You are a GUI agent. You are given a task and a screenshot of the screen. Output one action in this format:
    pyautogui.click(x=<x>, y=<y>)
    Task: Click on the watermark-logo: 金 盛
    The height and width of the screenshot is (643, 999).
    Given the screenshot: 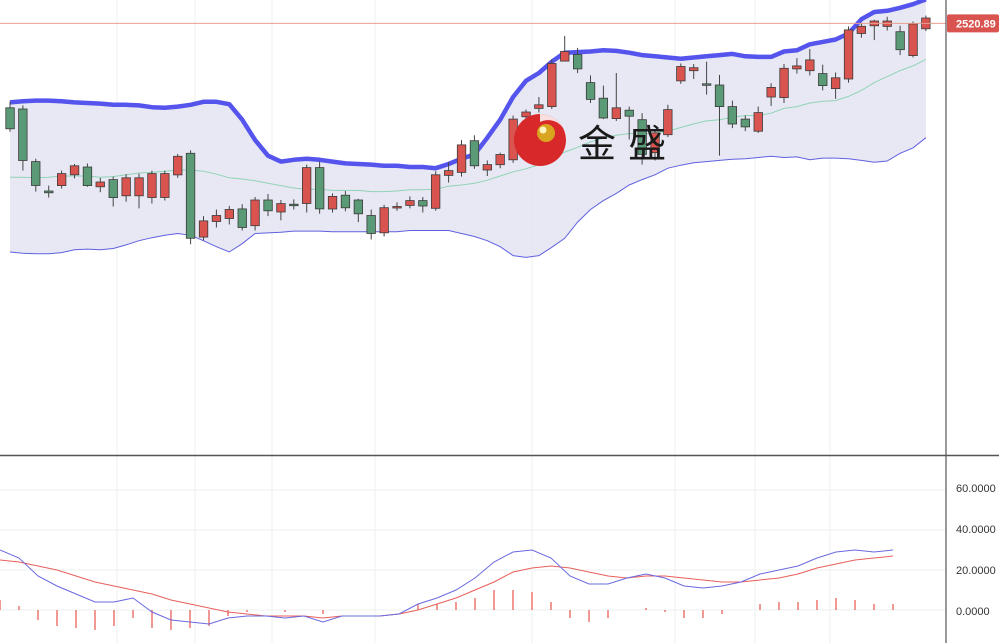 What is the action you would take?
    pyautogui.click(x=590, y=140)
    